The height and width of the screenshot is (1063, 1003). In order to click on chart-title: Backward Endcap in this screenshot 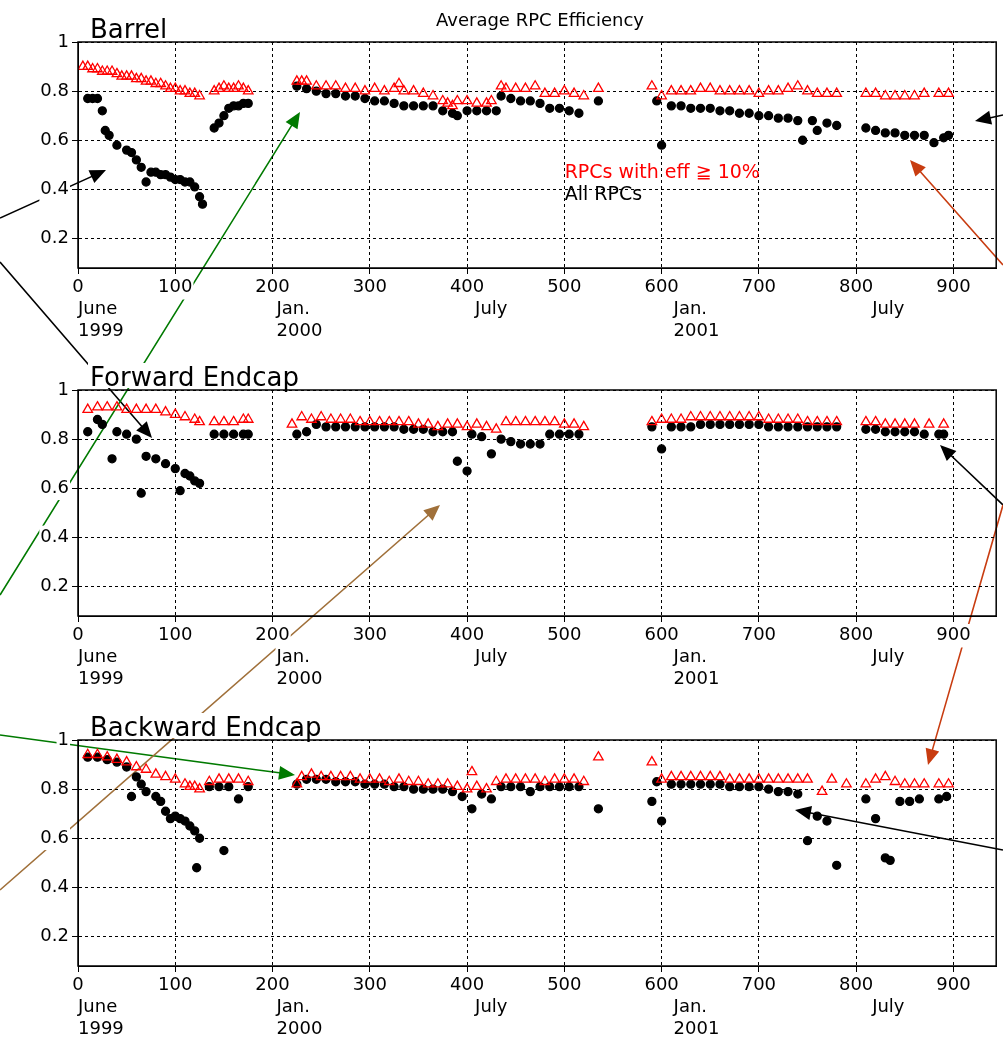, I will do `click(206, 727)`.